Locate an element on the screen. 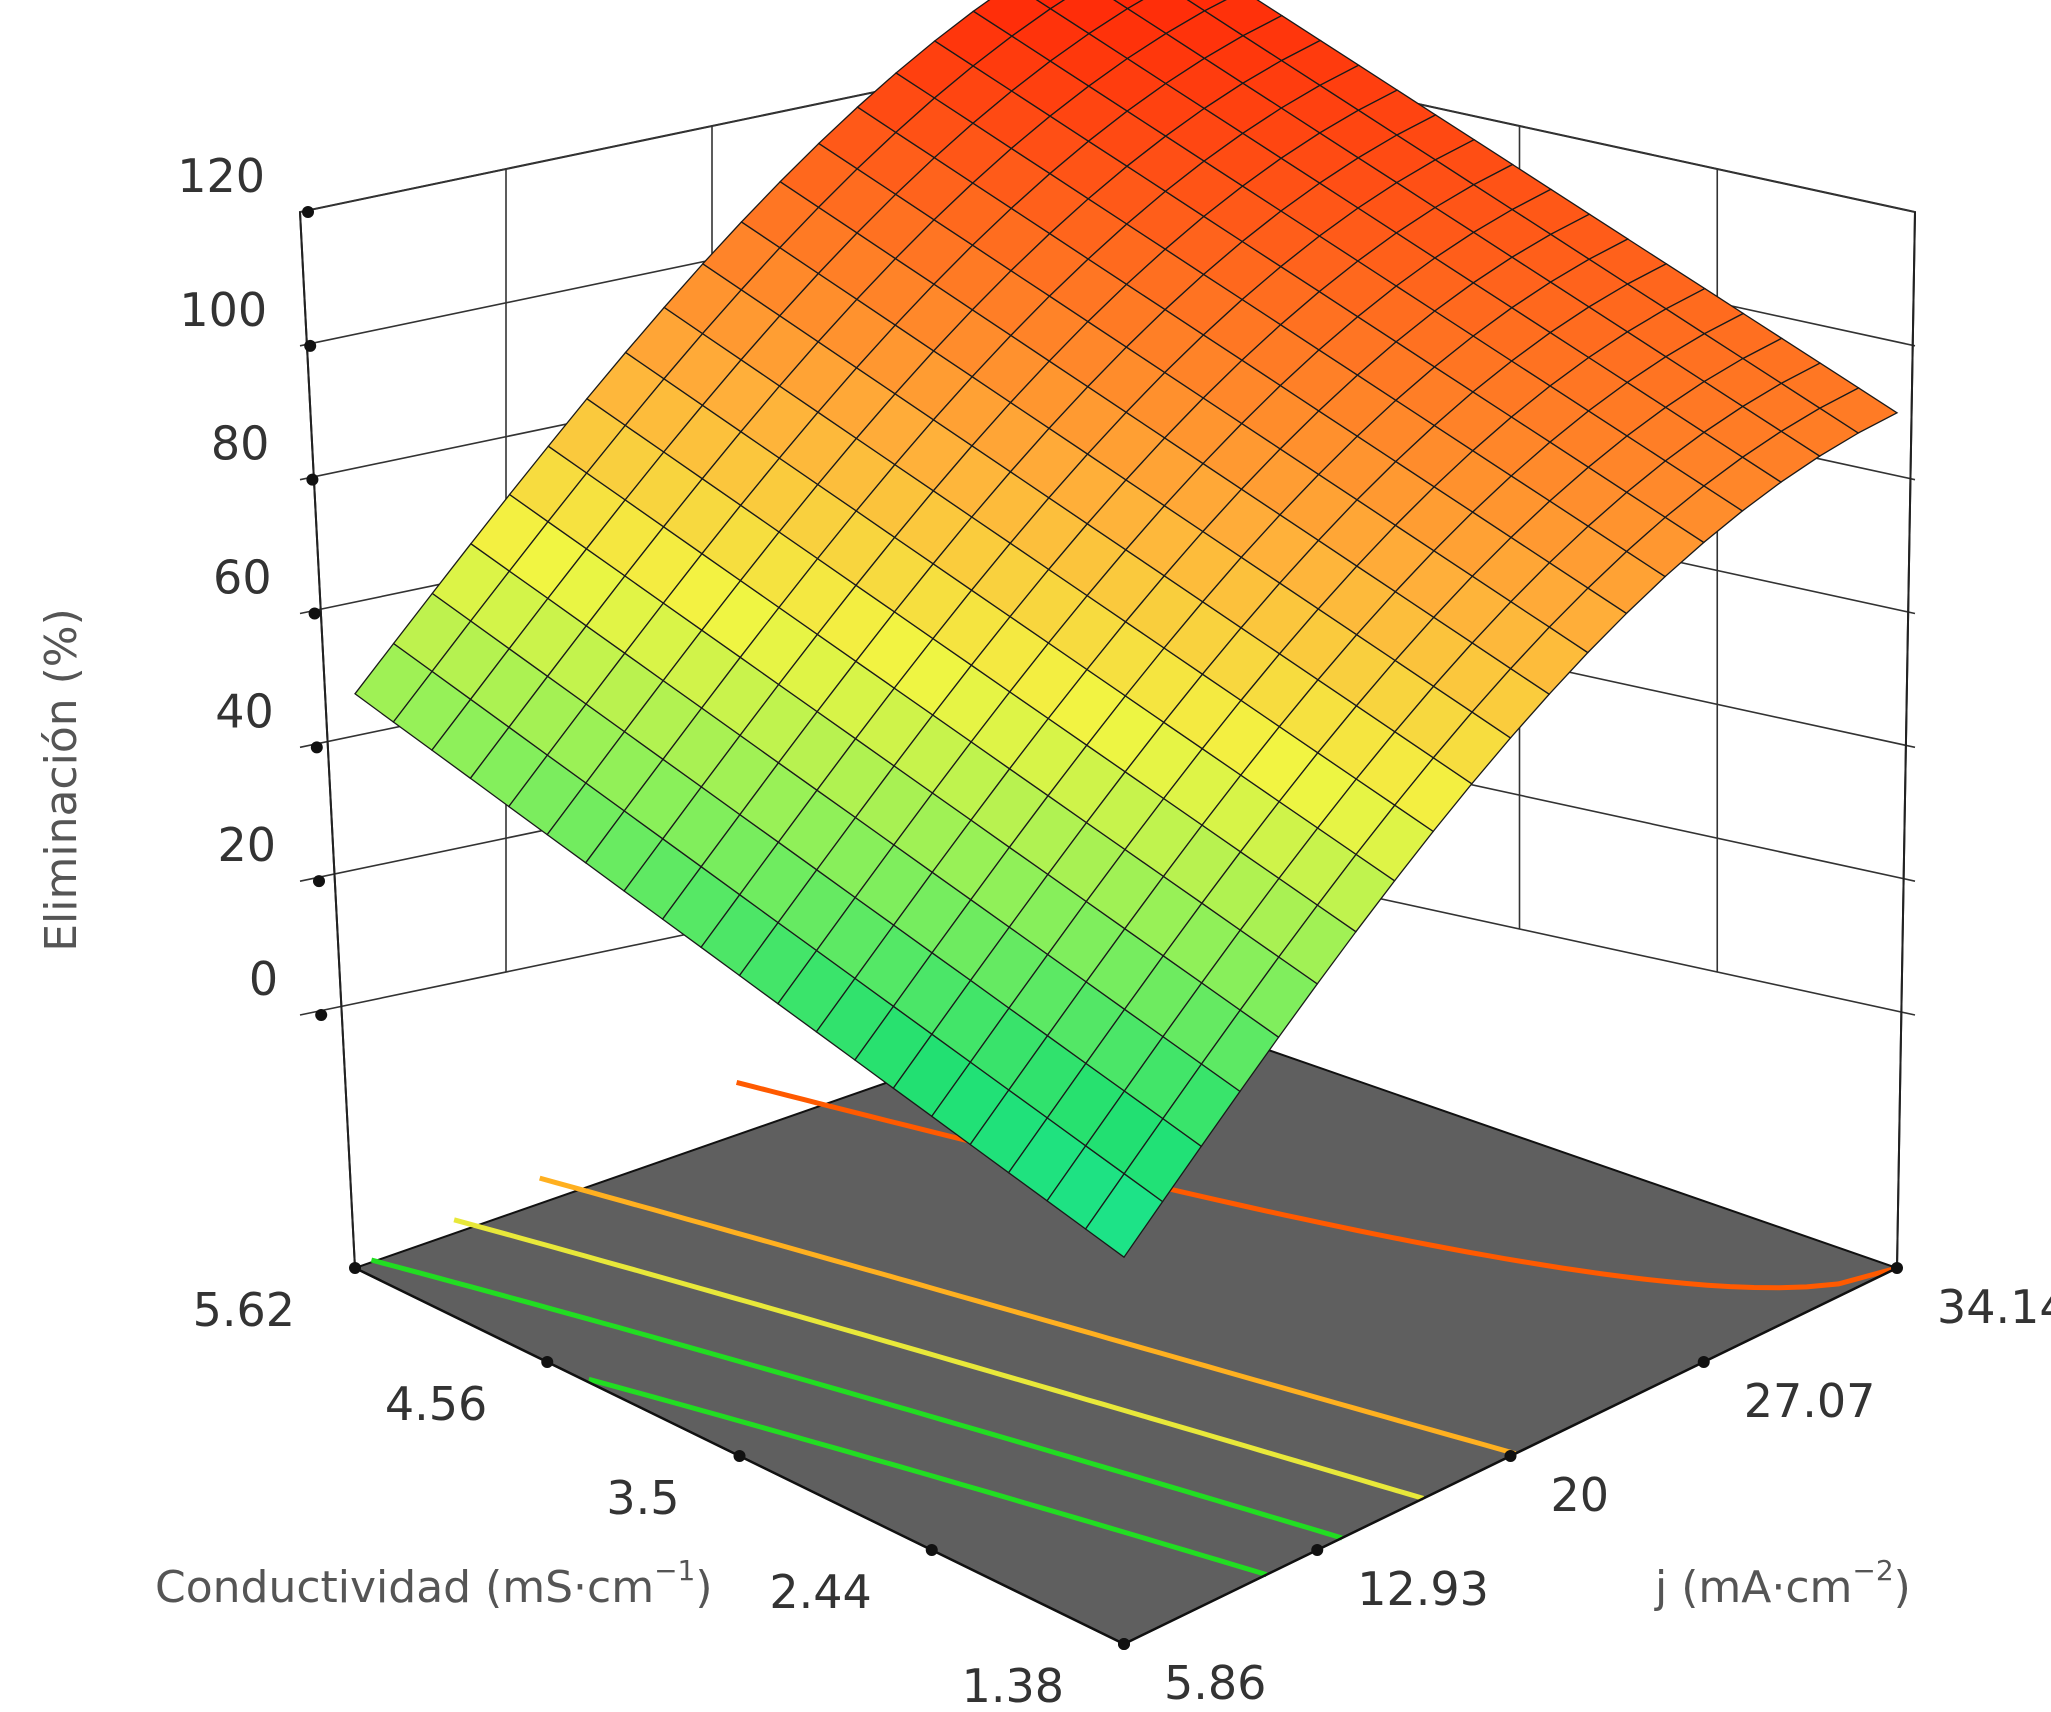 The height and width of the screenshot is (1712, 2051). z-tick-label: 100 is located at coordinates (223, 310).